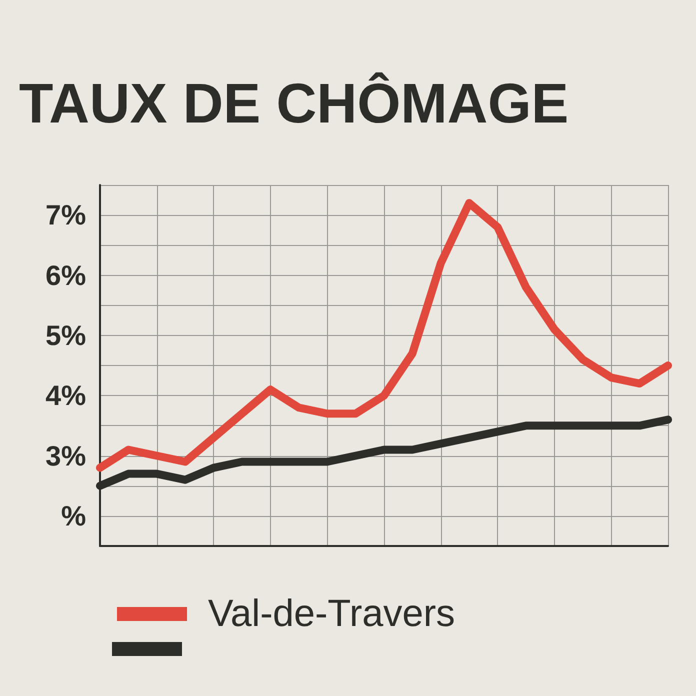 This screenshot has height=696, width=696. Describe the element at coordinates (73, 516) in the screenshot. I see `y-tick-label: %` at that location.